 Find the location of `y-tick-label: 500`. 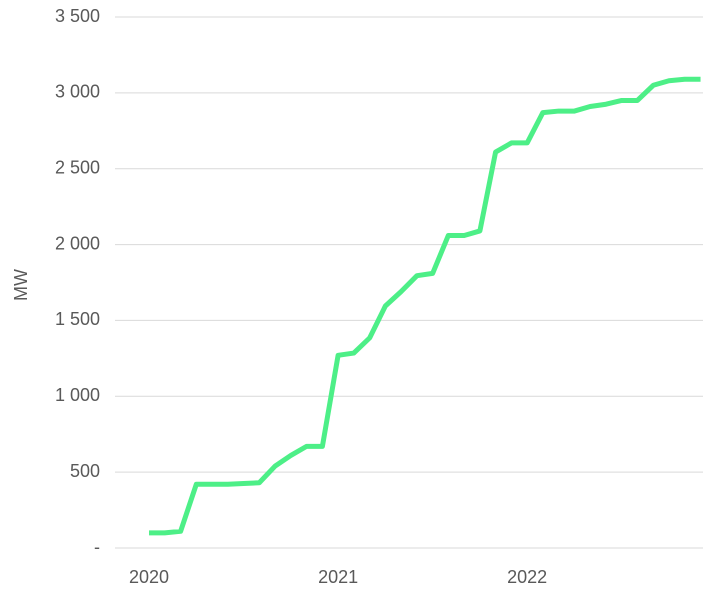

y-tick-label: 500 is located at coordinates (85, 471).